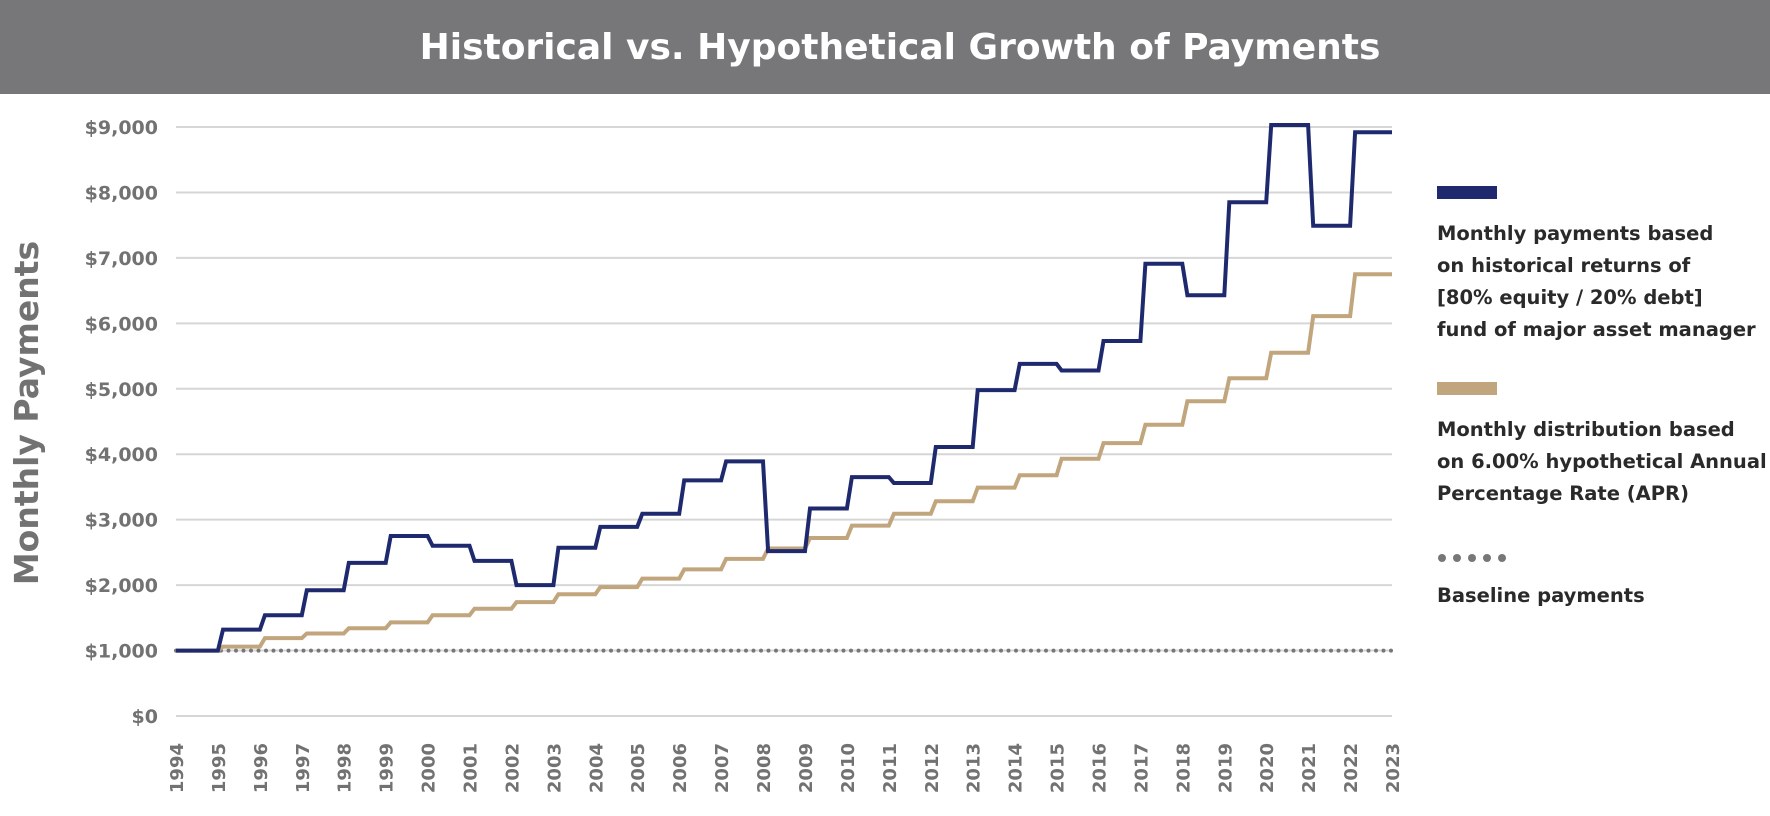 The height and width of the screenshot is (816, 1770). Describe the element at coordinates (121, 652) in the screenshot. I see `y-tick-label: $1,000` at that location.